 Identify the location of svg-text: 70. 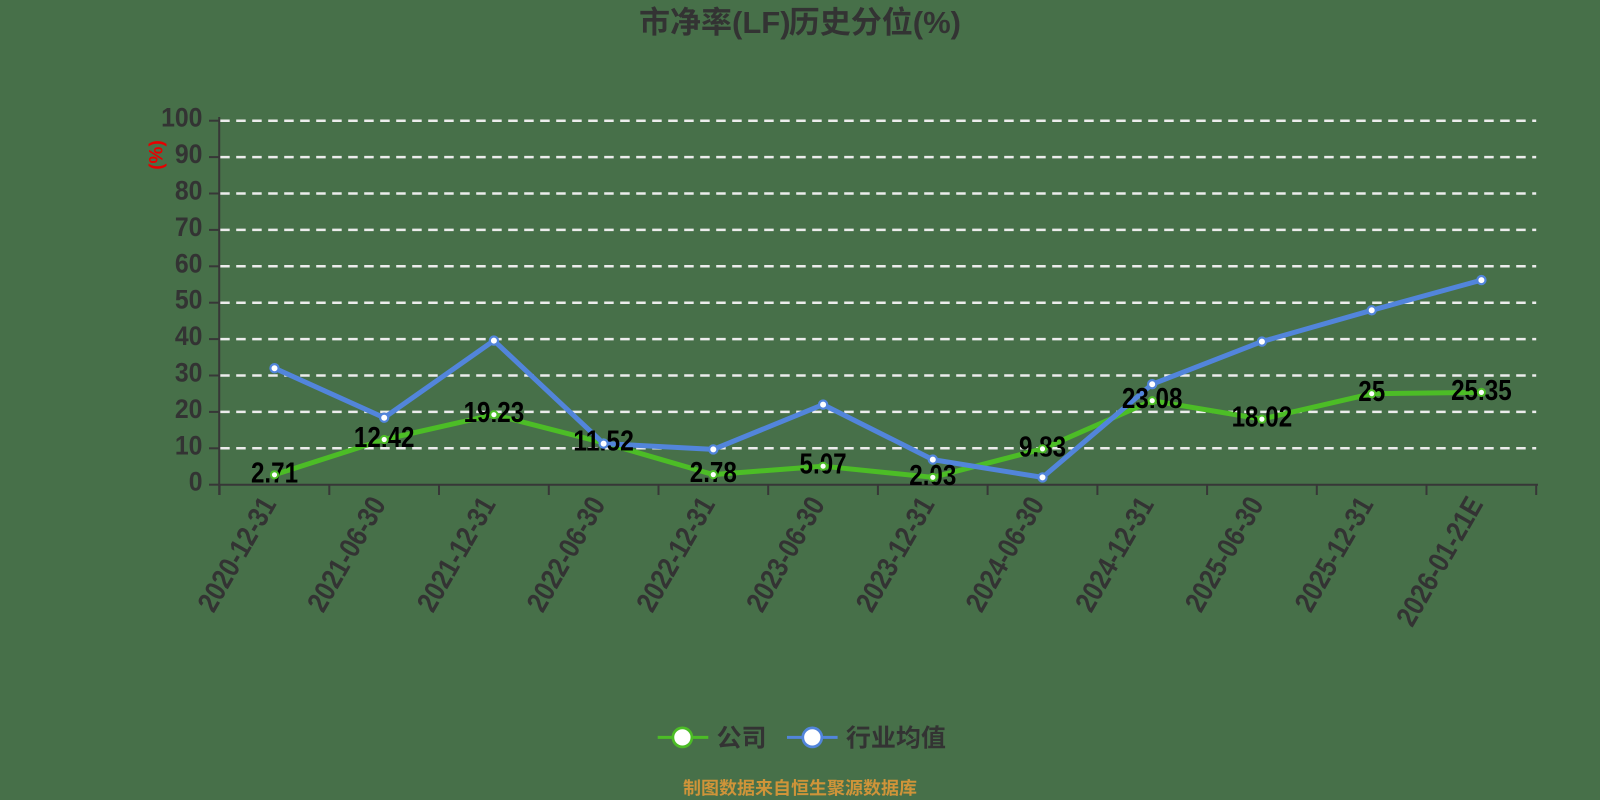
(189, 227).